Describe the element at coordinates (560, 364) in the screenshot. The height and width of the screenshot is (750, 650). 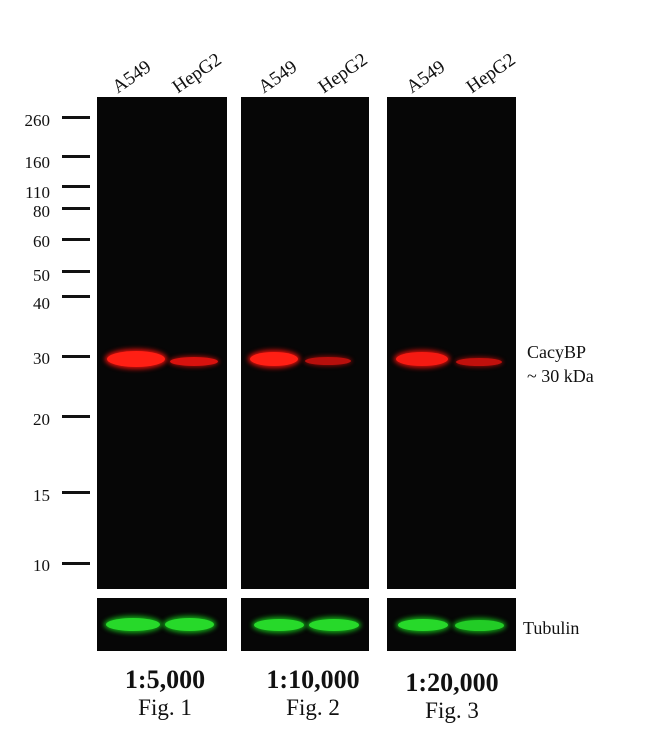
I see `target-label: CacyBP ~ 30 kDa` at that location.